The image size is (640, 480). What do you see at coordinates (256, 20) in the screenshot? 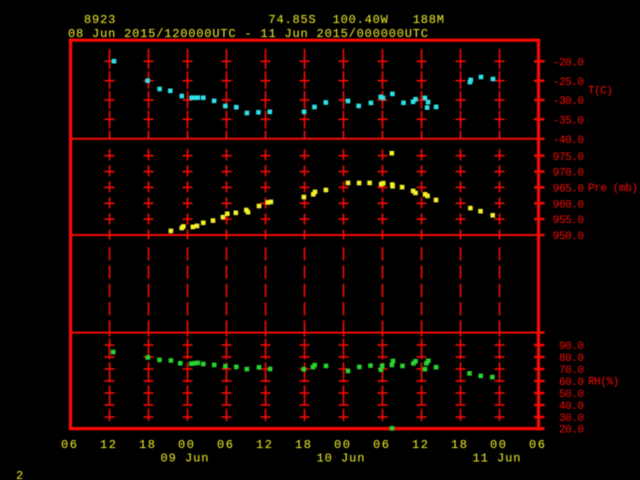
I see `svg-text:8923 74.85S: 8923 74.85S 100.40W 188M` at bounding box center [256, 20].